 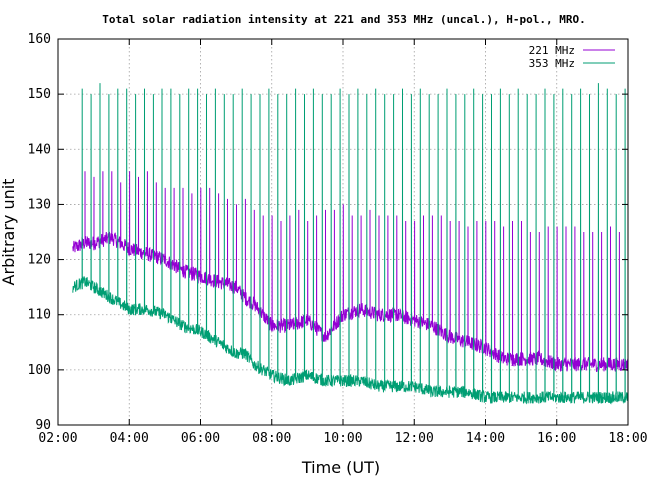 I want to click on x-tick-label: 02:00, so click(x=57, y=438).